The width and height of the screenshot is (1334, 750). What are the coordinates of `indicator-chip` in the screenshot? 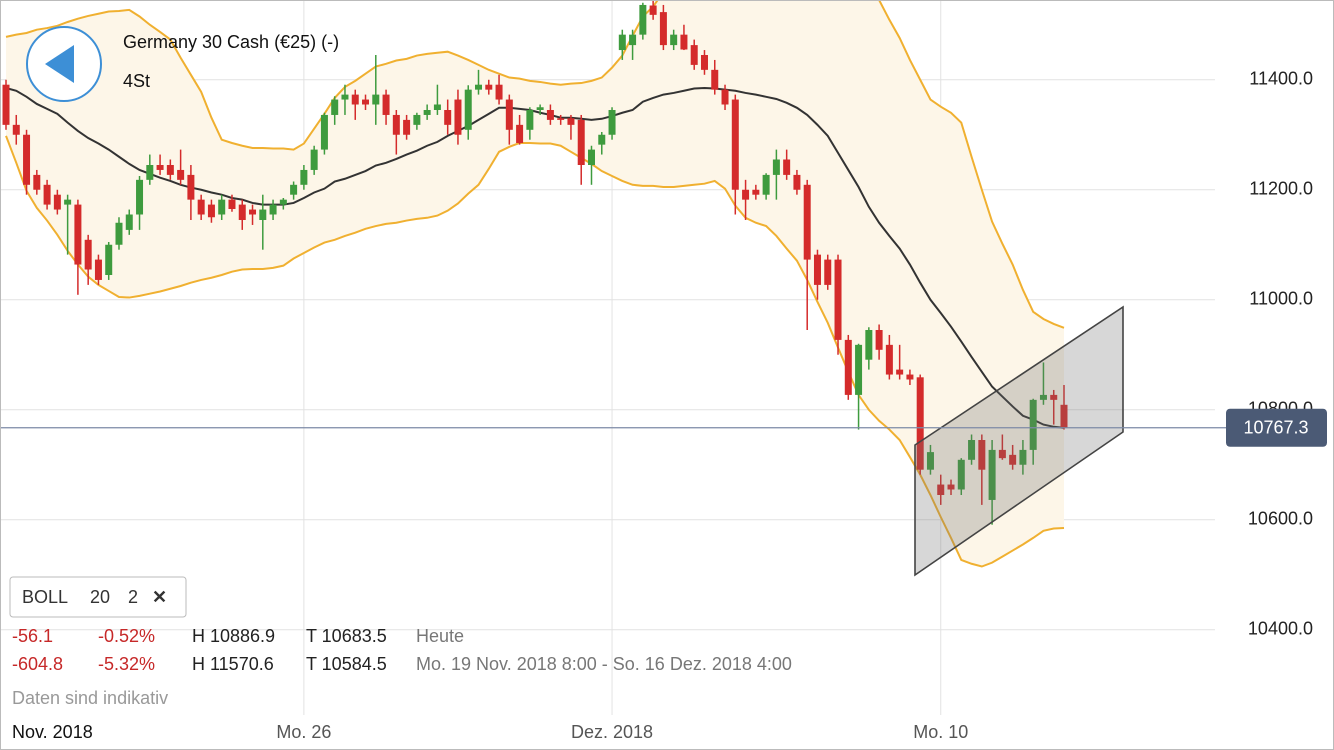 It's located at (98, 597).